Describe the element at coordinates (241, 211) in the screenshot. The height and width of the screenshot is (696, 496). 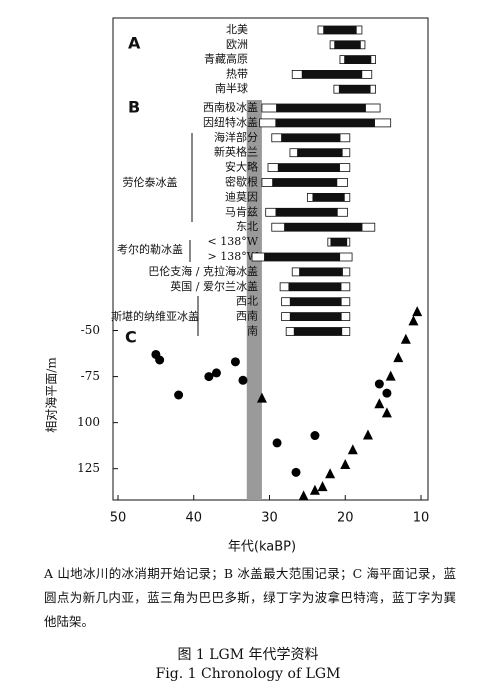
I see `row-label: 马肯兹` at that location.